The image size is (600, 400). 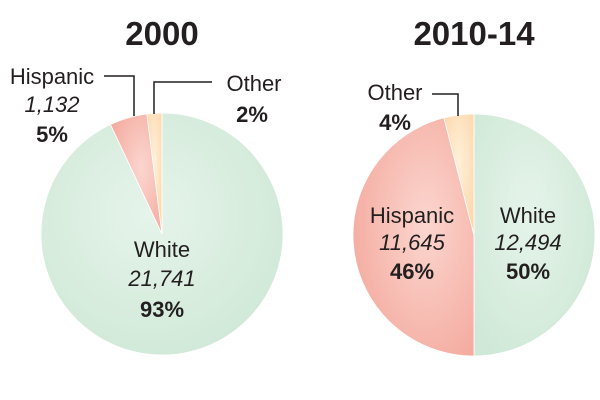 What do you see at coordinates (161, 33) in the screenshot?
I see `chart-title: 2000` at bounding box center [161, 33].